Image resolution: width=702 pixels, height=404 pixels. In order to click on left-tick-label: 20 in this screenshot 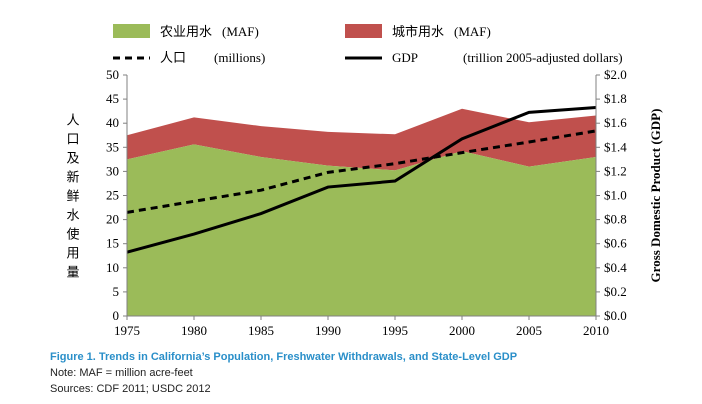, I will do `click(112, 219)`.